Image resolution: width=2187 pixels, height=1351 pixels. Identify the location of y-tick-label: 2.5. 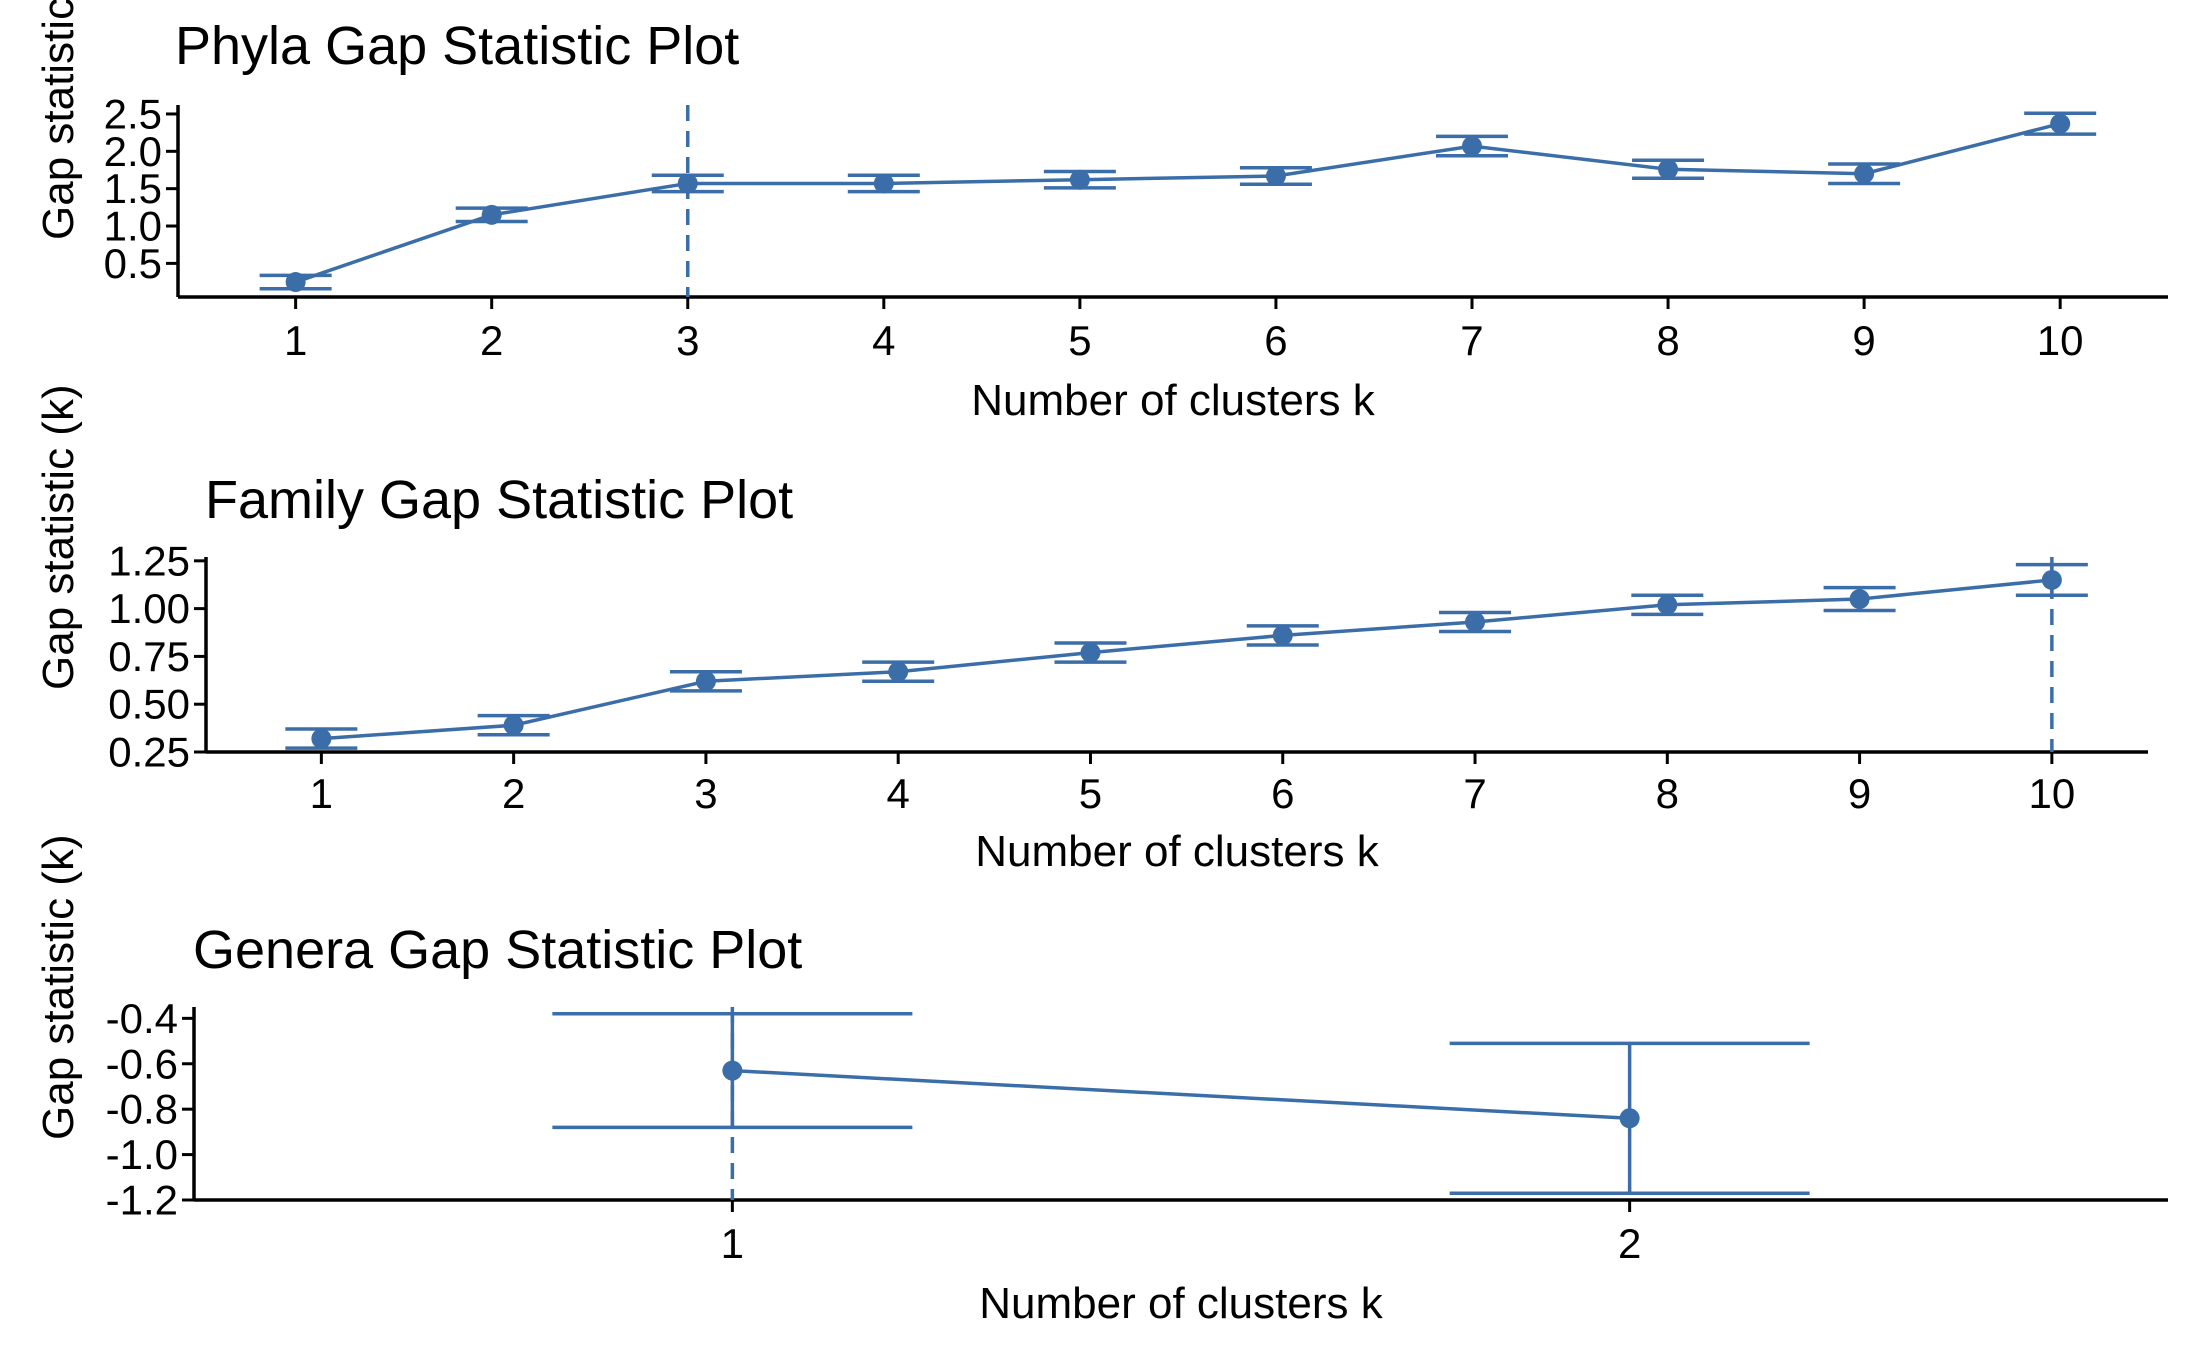
(133, 113).